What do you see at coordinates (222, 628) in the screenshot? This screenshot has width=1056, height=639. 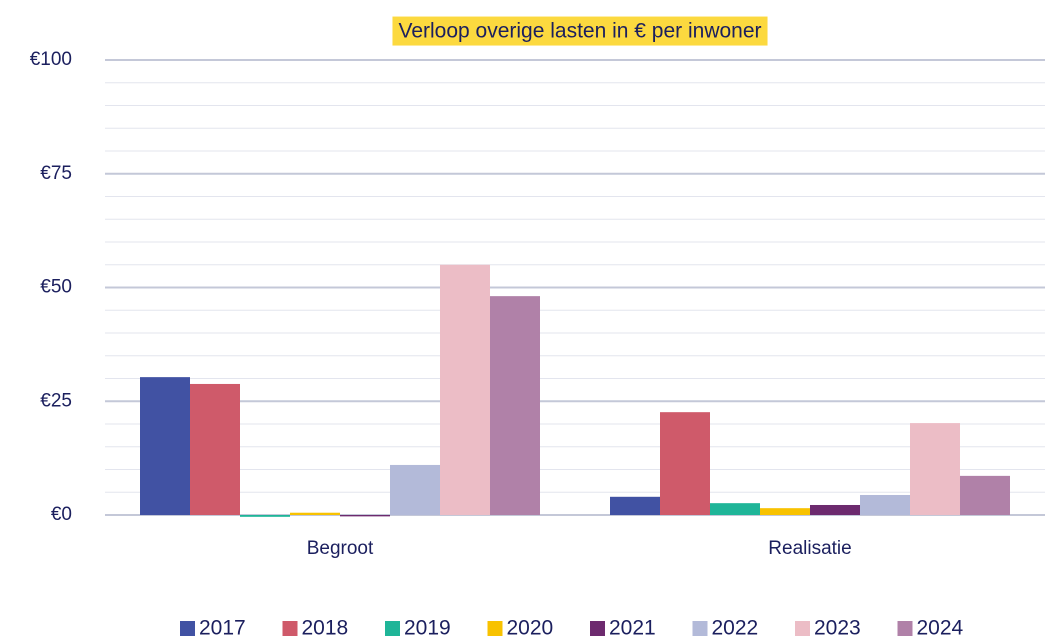 I see `legend-label: 2017` at bounding box center [222, 628].